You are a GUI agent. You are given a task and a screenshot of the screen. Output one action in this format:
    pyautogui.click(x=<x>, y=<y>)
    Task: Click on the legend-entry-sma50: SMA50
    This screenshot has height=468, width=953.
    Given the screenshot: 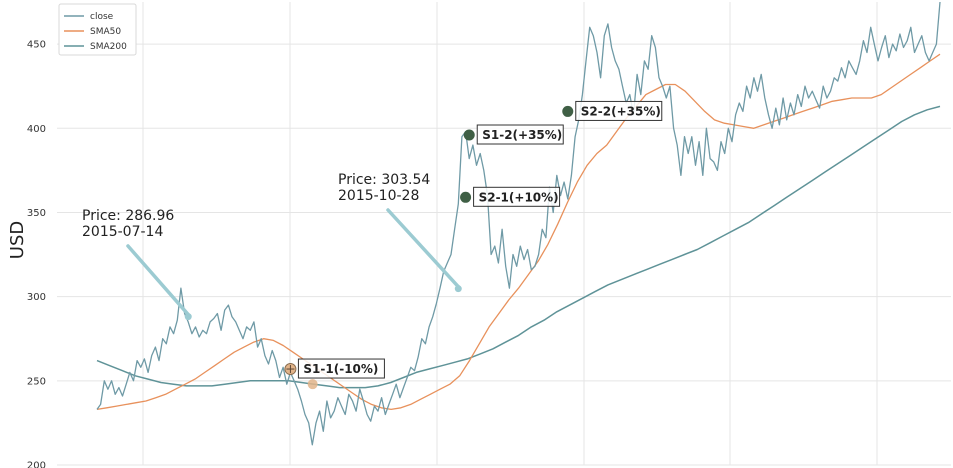 What is the action you would take?
    pyautogui.click(x=105, y=32)
    